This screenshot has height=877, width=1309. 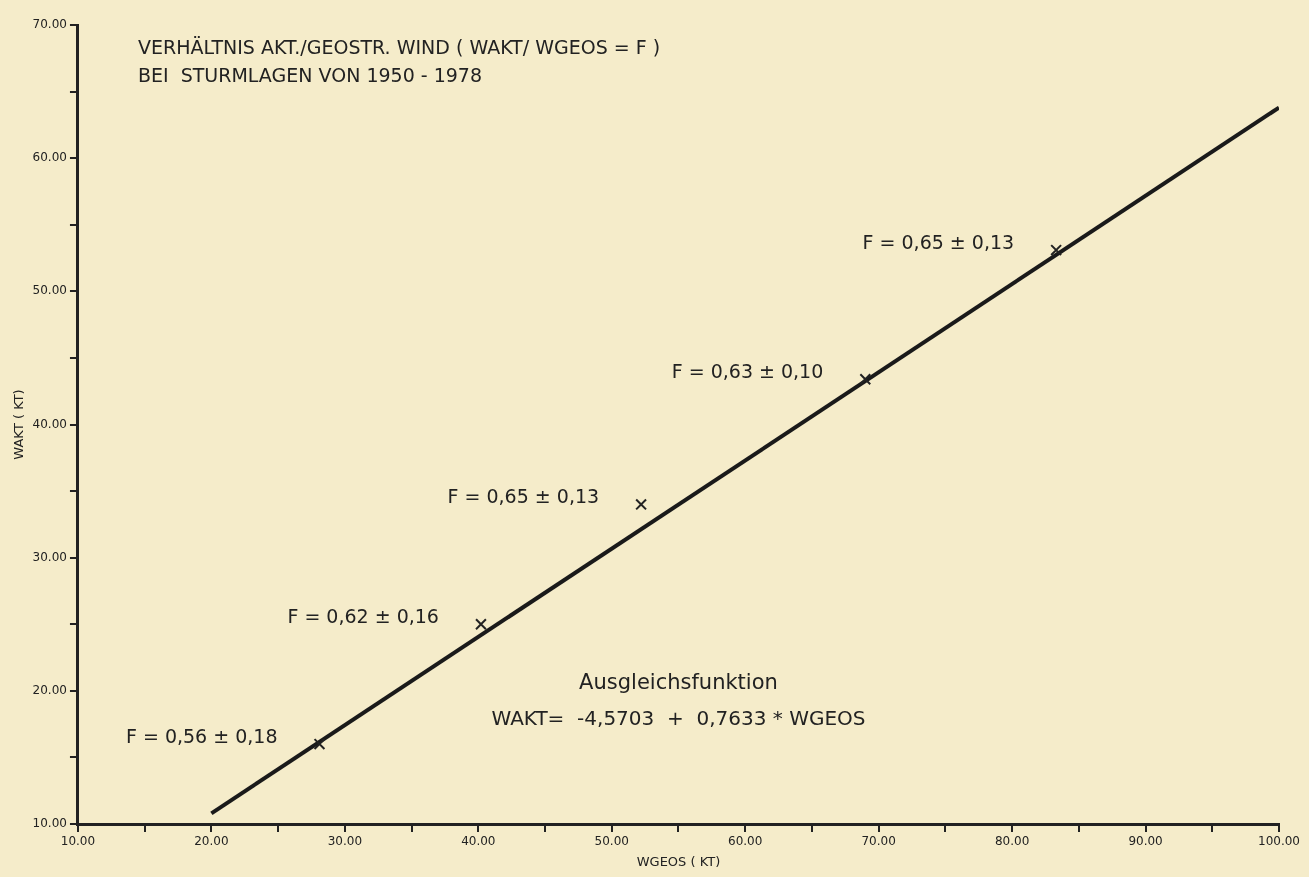 I want to click on x-tick-label: 80.00, so click(x=1012, y=841).